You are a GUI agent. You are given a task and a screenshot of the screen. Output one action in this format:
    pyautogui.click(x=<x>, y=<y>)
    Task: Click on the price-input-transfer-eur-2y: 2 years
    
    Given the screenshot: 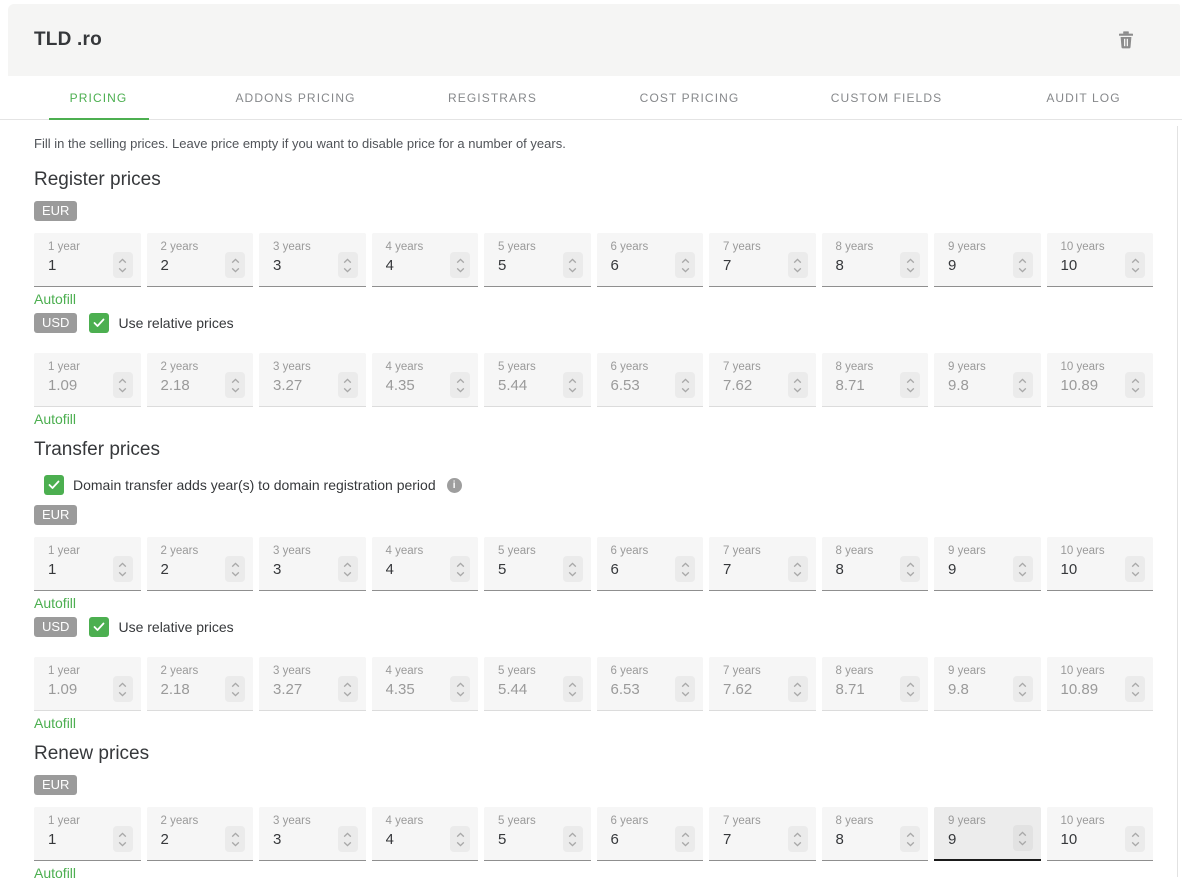 What is the action you would take?
    pyautogui.click(x=199, y=564)
    